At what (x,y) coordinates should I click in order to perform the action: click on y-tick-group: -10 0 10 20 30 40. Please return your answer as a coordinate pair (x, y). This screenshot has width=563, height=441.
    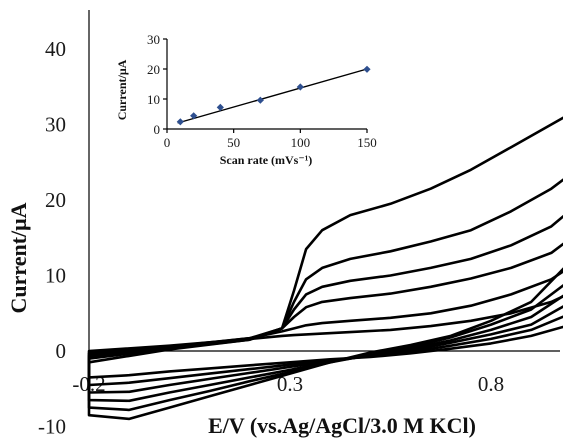
    Looking at the image, I should click on (52, 238).